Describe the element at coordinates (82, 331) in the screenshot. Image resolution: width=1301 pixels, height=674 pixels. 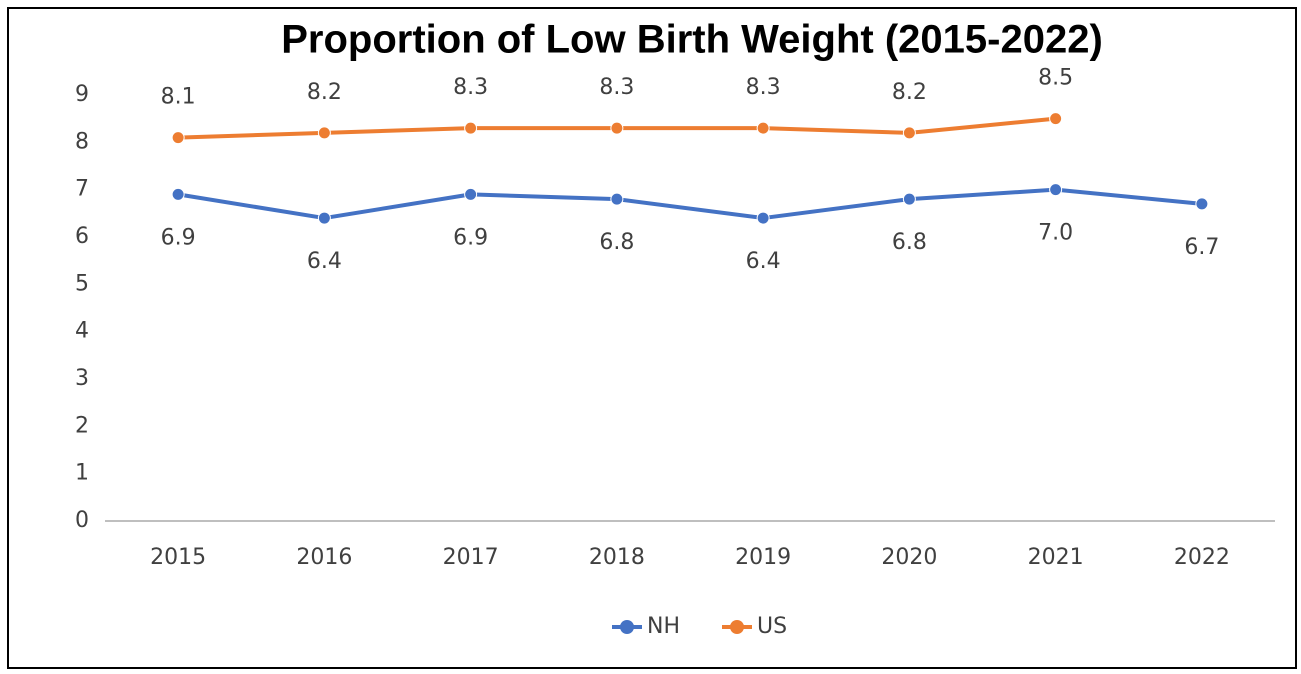
I see `y-tick-label: 4` at that location.